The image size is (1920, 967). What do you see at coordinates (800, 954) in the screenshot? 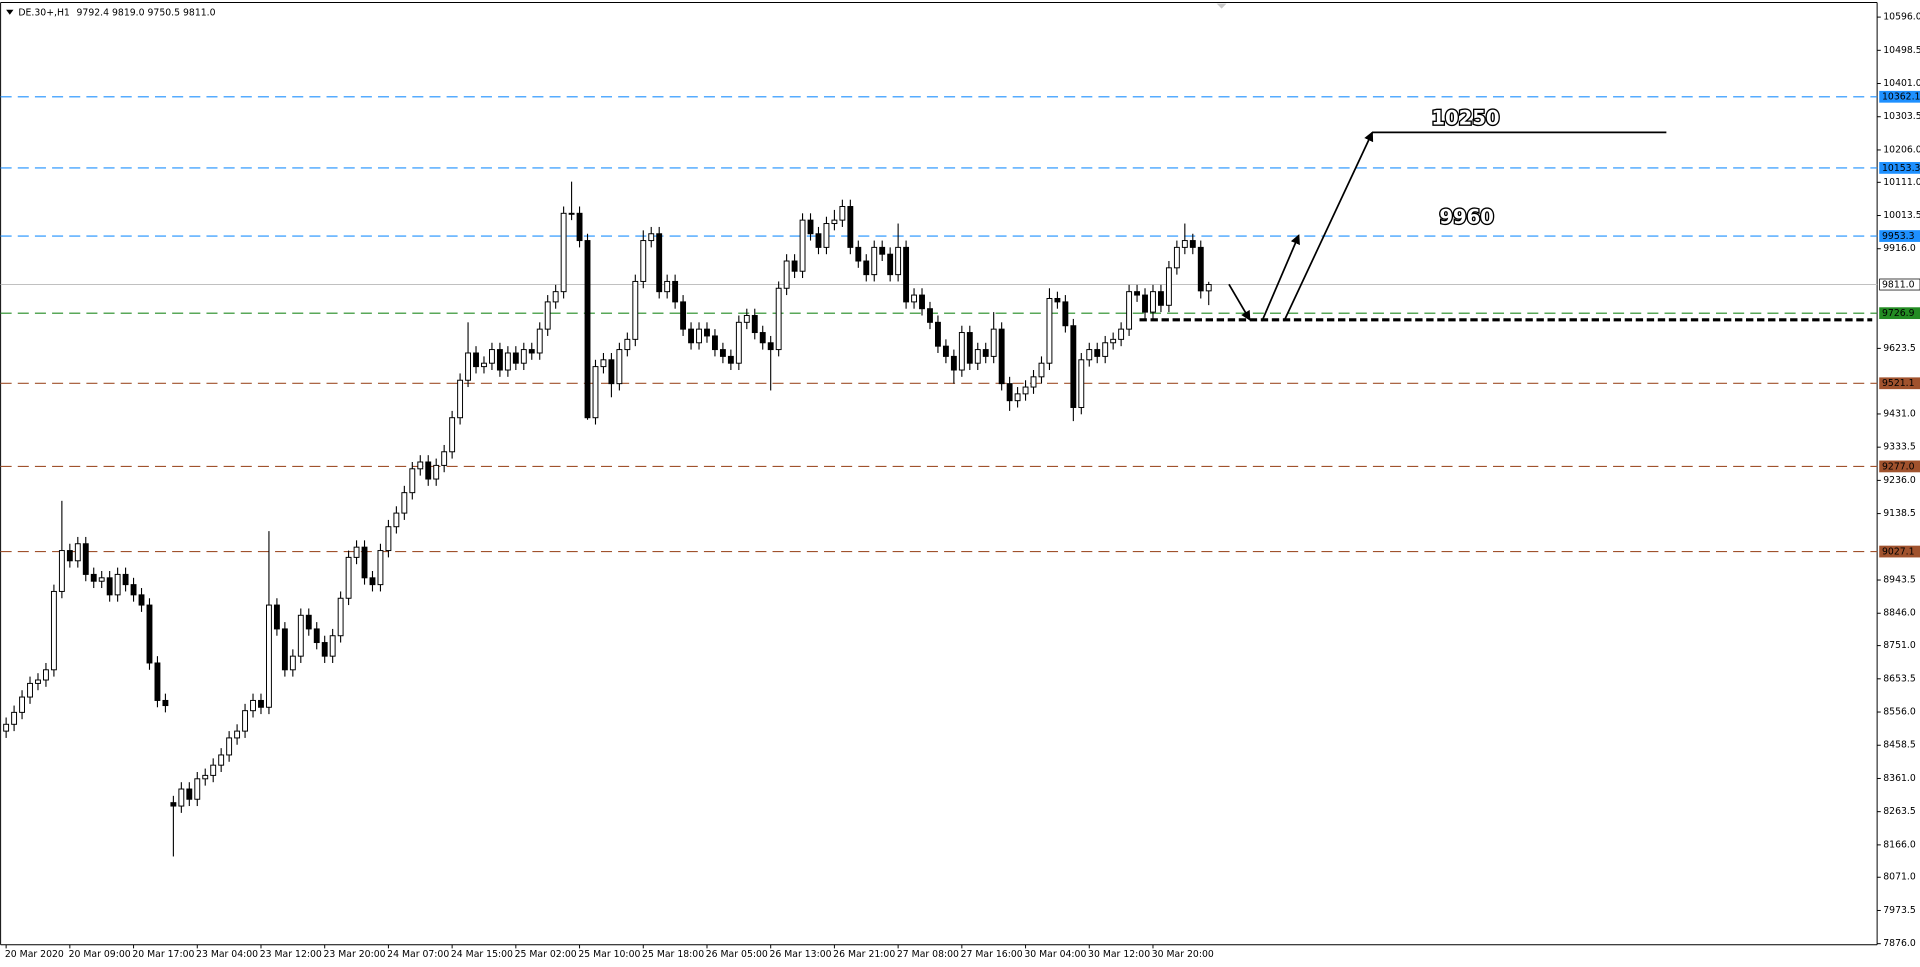
I see `x-tick-label: 26 Mar 13:00` at bounding box center [800, 954].